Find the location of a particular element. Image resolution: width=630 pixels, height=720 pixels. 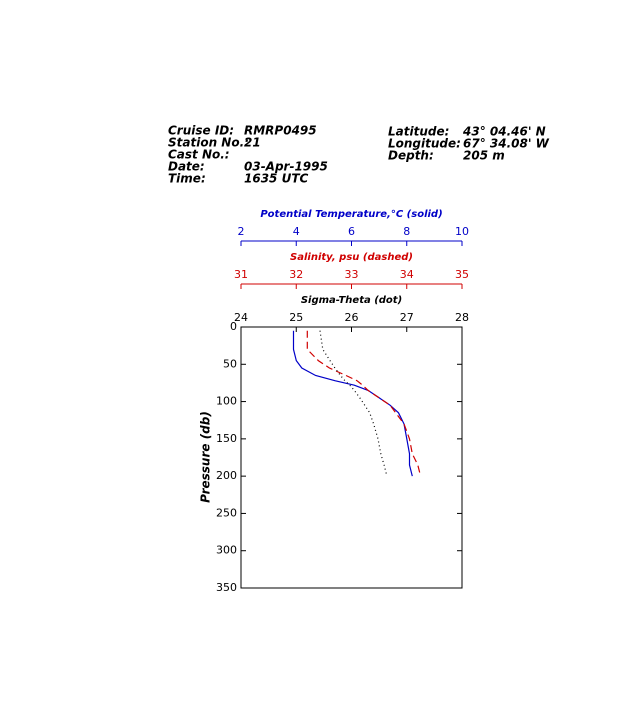

x-tick-label: 26 is located at coordinates (352, 317).